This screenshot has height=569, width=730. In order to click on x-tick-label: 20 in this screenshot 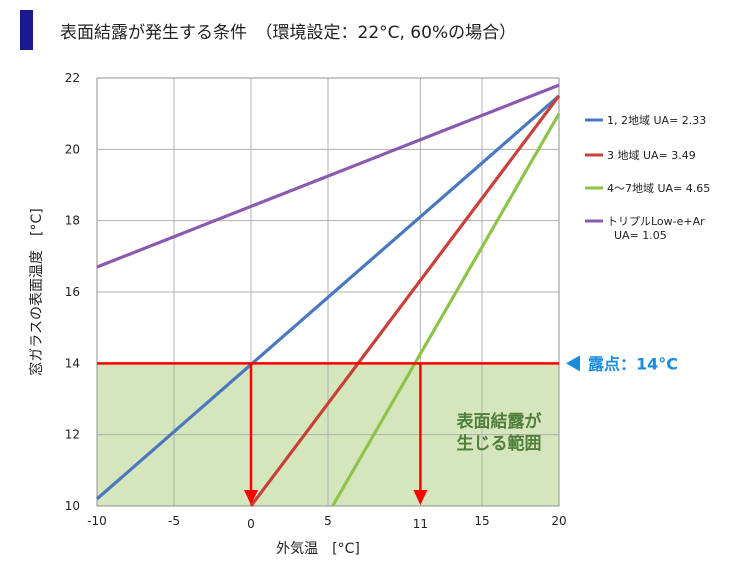, I will do `click(558, 521)`.